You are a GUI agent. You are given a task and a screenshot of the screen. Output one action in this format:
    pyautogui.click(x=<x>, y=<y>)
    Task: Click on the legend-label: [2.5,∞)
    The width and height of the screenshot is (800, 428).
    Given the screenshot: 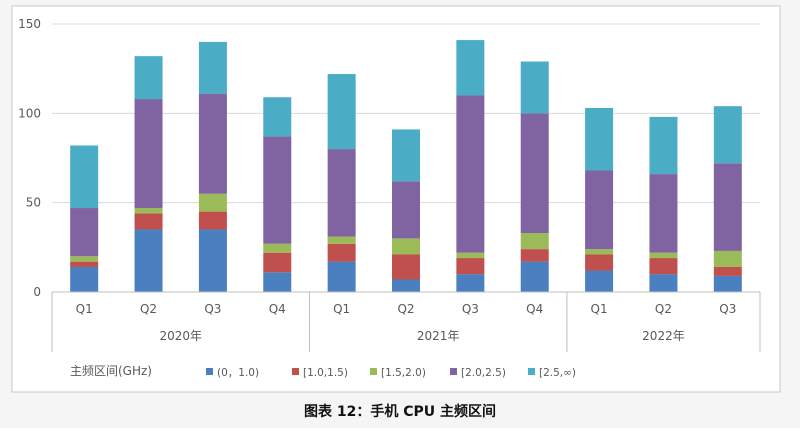 What is the action you would take?
    pyautogui.click(x=557, y=373)
    